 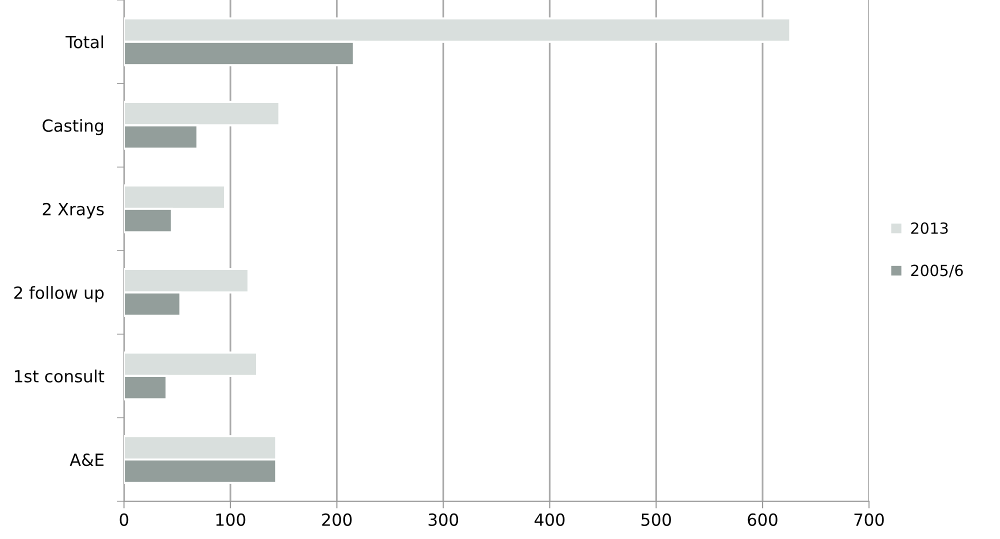 I want to click on x-tick-label: 400, so click(x=549, y=519).